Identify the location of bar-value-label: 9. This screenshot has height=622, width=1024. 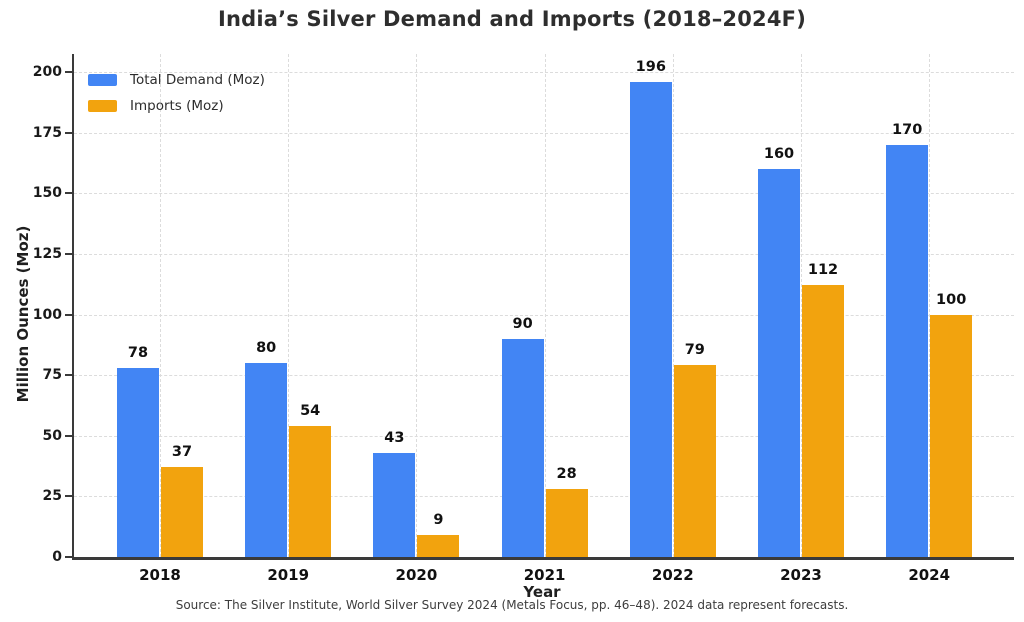
(438, 520).